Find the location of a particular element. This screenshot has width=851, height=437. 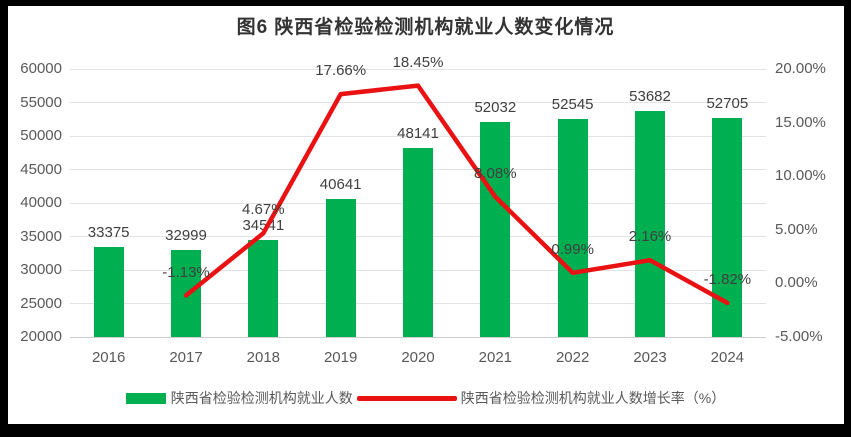

left-axis-tick-label: 45000 is located at coordinates (41, 169).